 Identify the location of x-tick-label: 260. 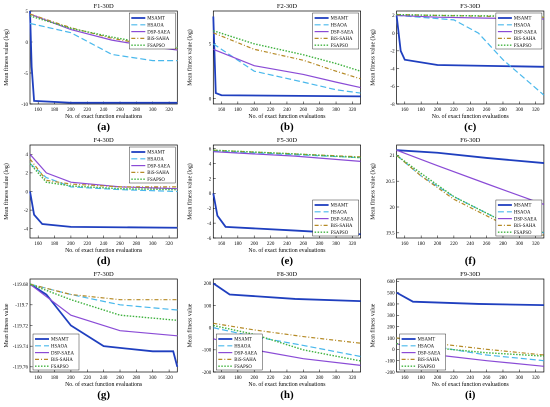
(487, 110).